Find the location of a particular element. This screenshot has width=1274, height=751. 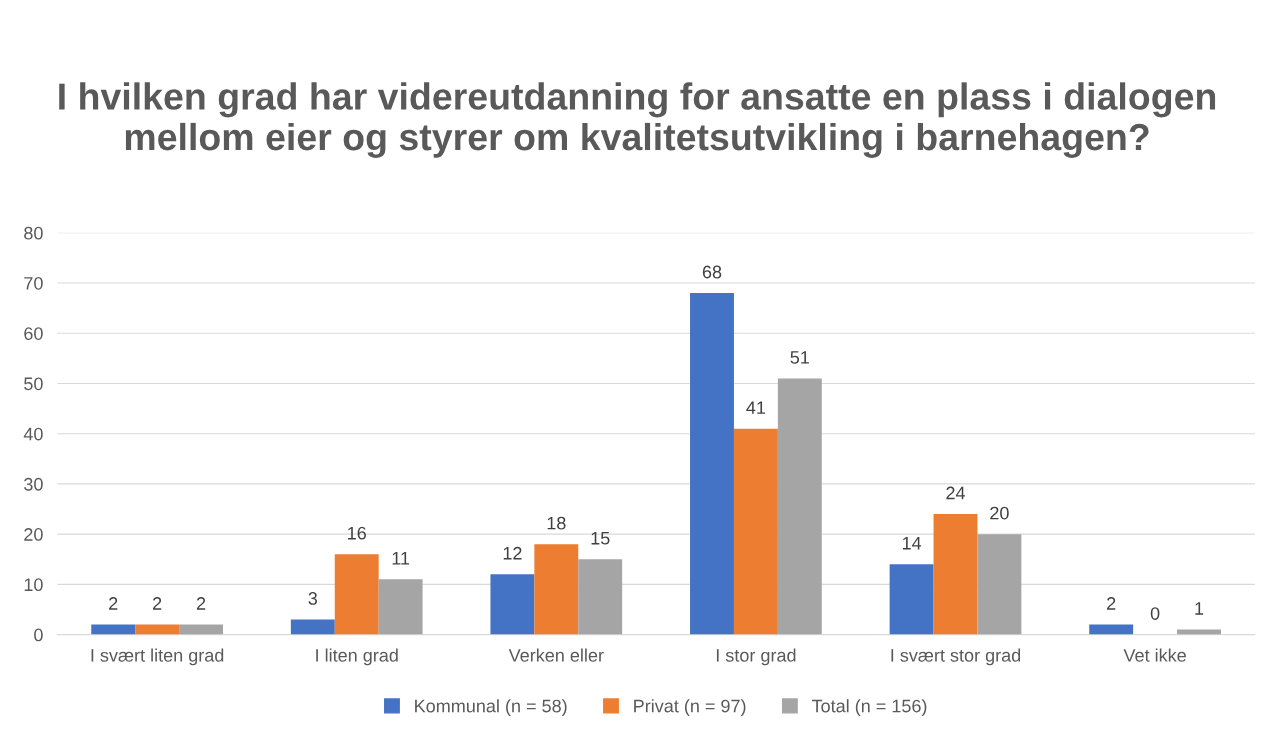

y-tick-label: 40 is located at coordinates (33, 434).